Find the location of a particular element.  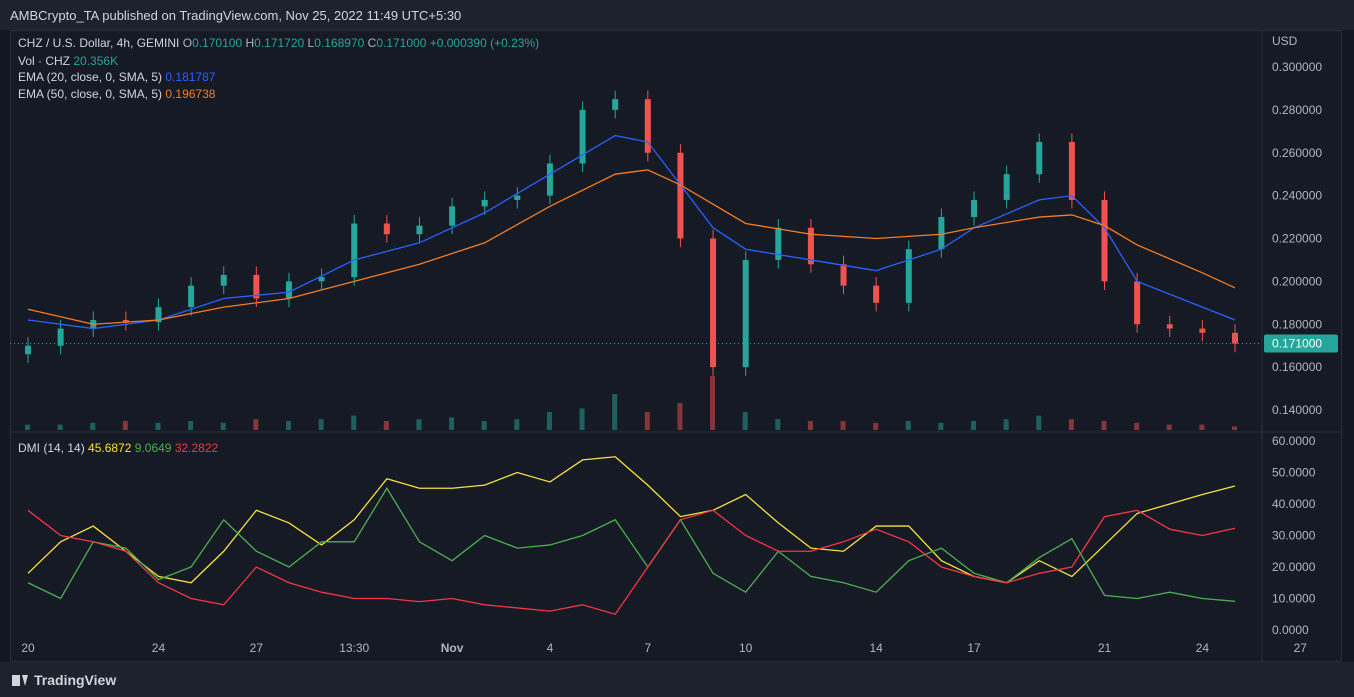

x-tick-label: 14 is located at coordinates (876, 648).